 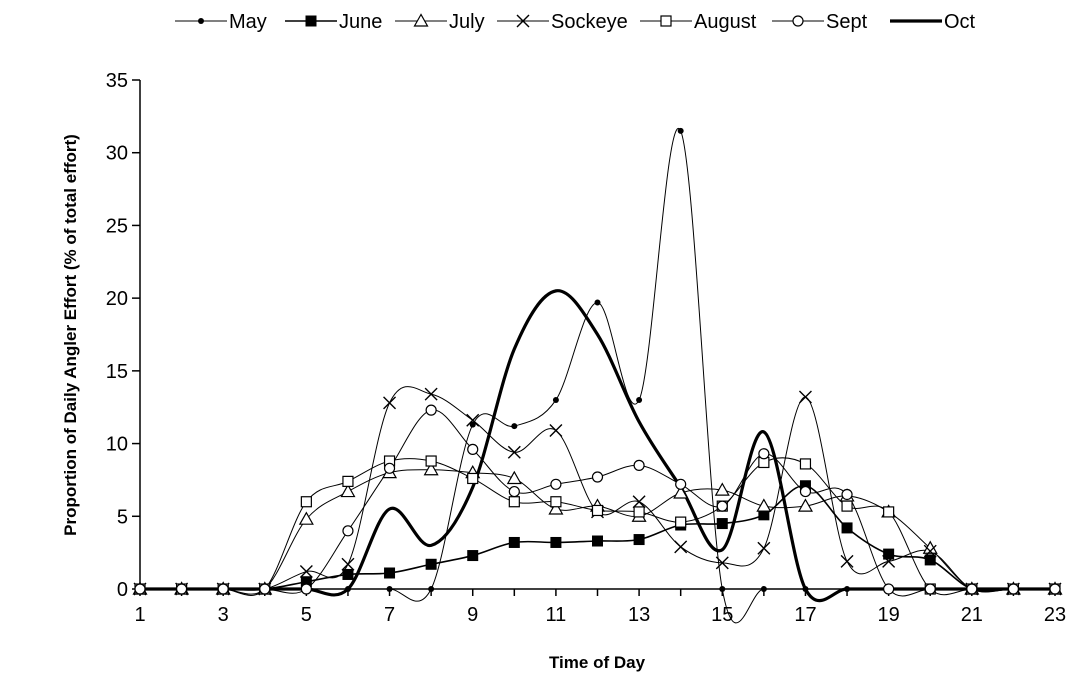 I want to click on y-tick-label: 15, so click(x=117, y=372).